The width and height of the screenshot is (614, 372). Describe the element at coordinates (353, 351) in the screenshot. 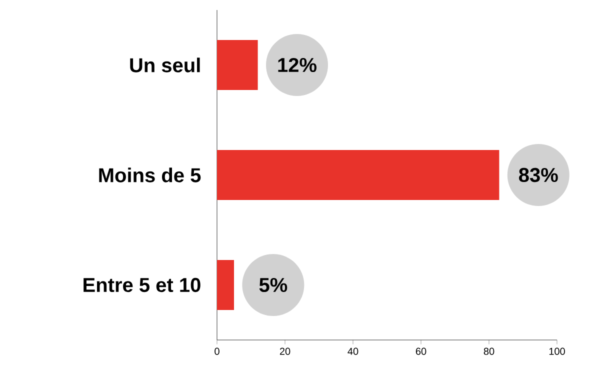

I see `x-tick-label: 40` at that location.